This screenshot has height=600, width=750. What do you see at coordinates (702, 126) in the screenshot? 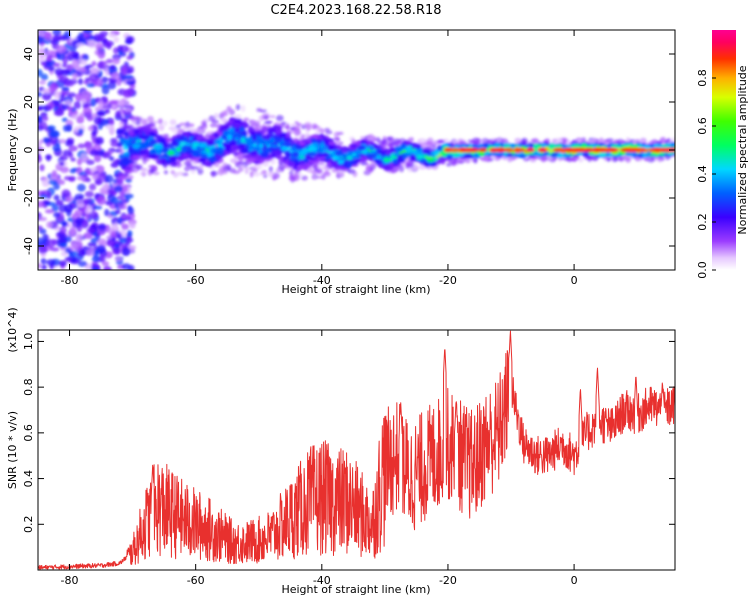
I see `colorbar-tick-label: 0.6` at bounding box center [702, 126].